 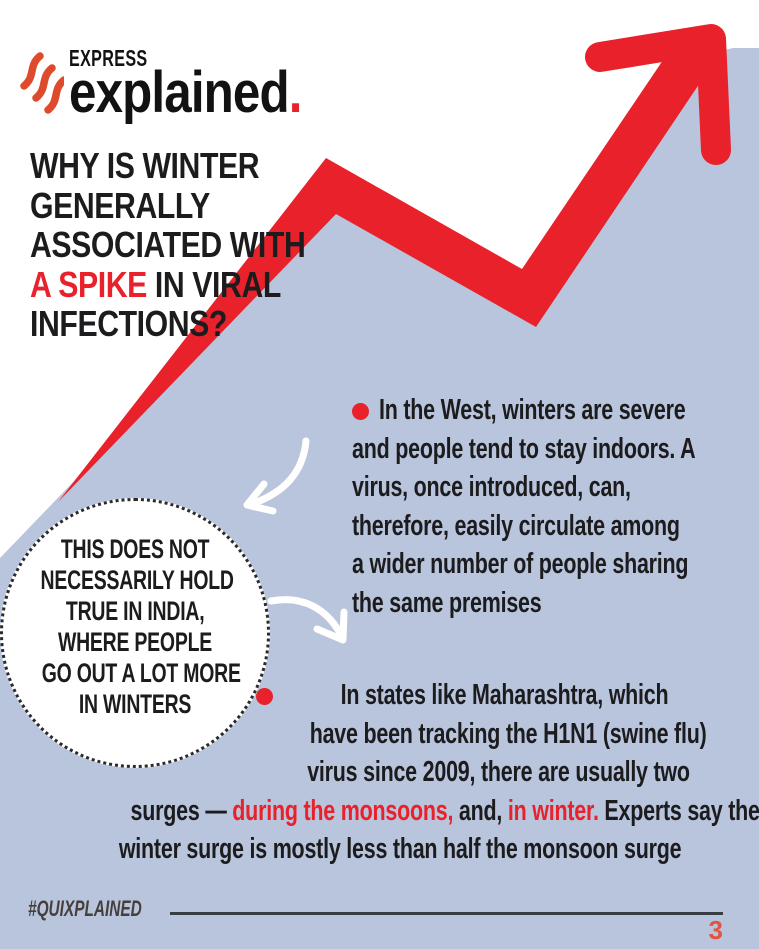 I want to click on red-phrase-monsoons: during the monsoons,, so click(x=343, y=810).